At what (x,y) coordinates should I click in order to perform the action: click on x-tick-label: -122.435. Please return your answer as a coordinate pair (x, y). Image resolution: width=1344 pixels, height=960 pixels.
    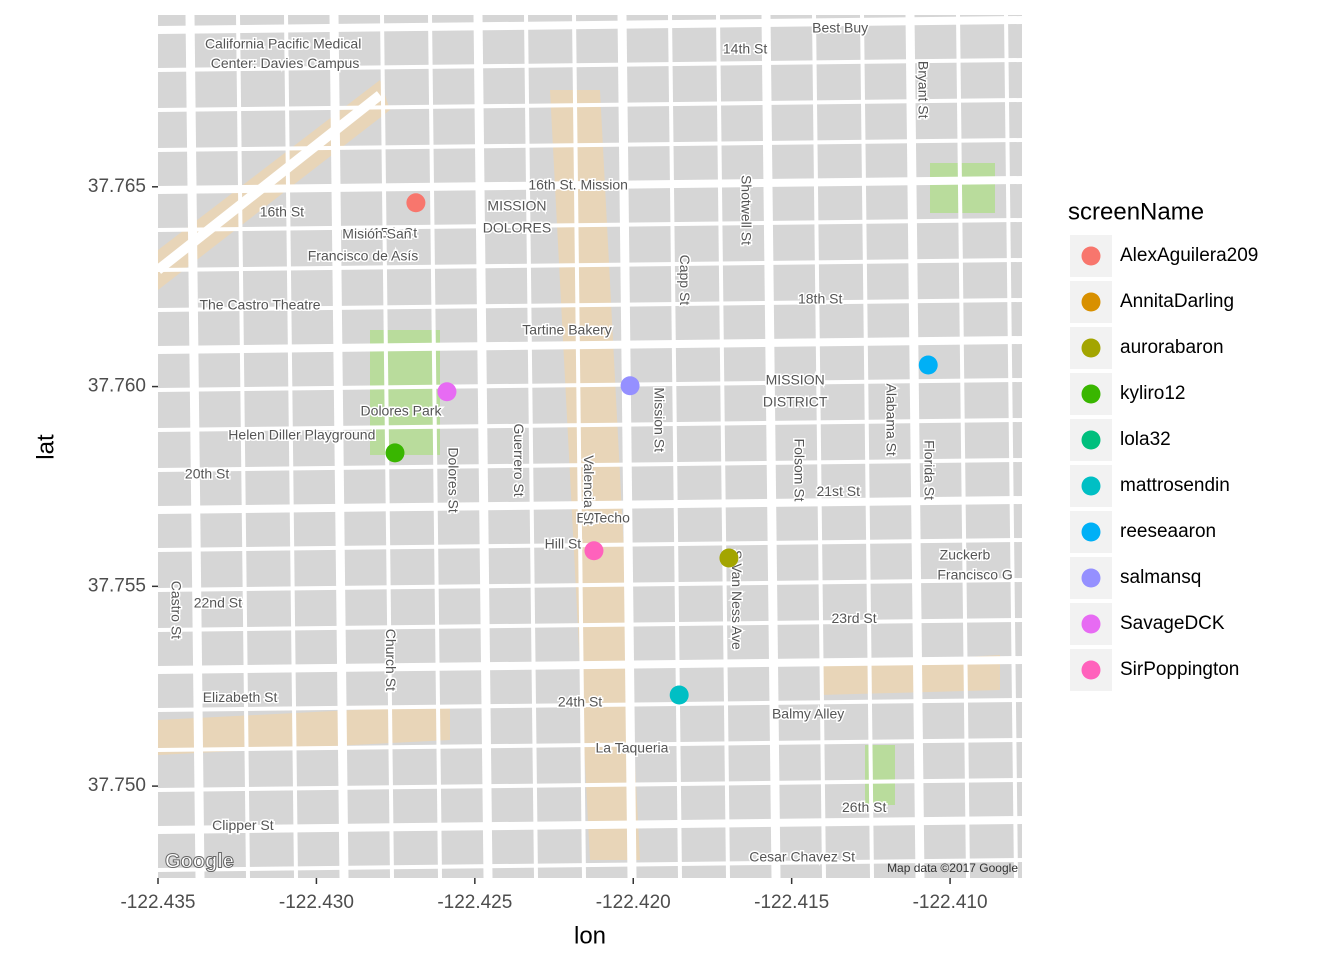
    Looking at the image, I should click on (157, 902).